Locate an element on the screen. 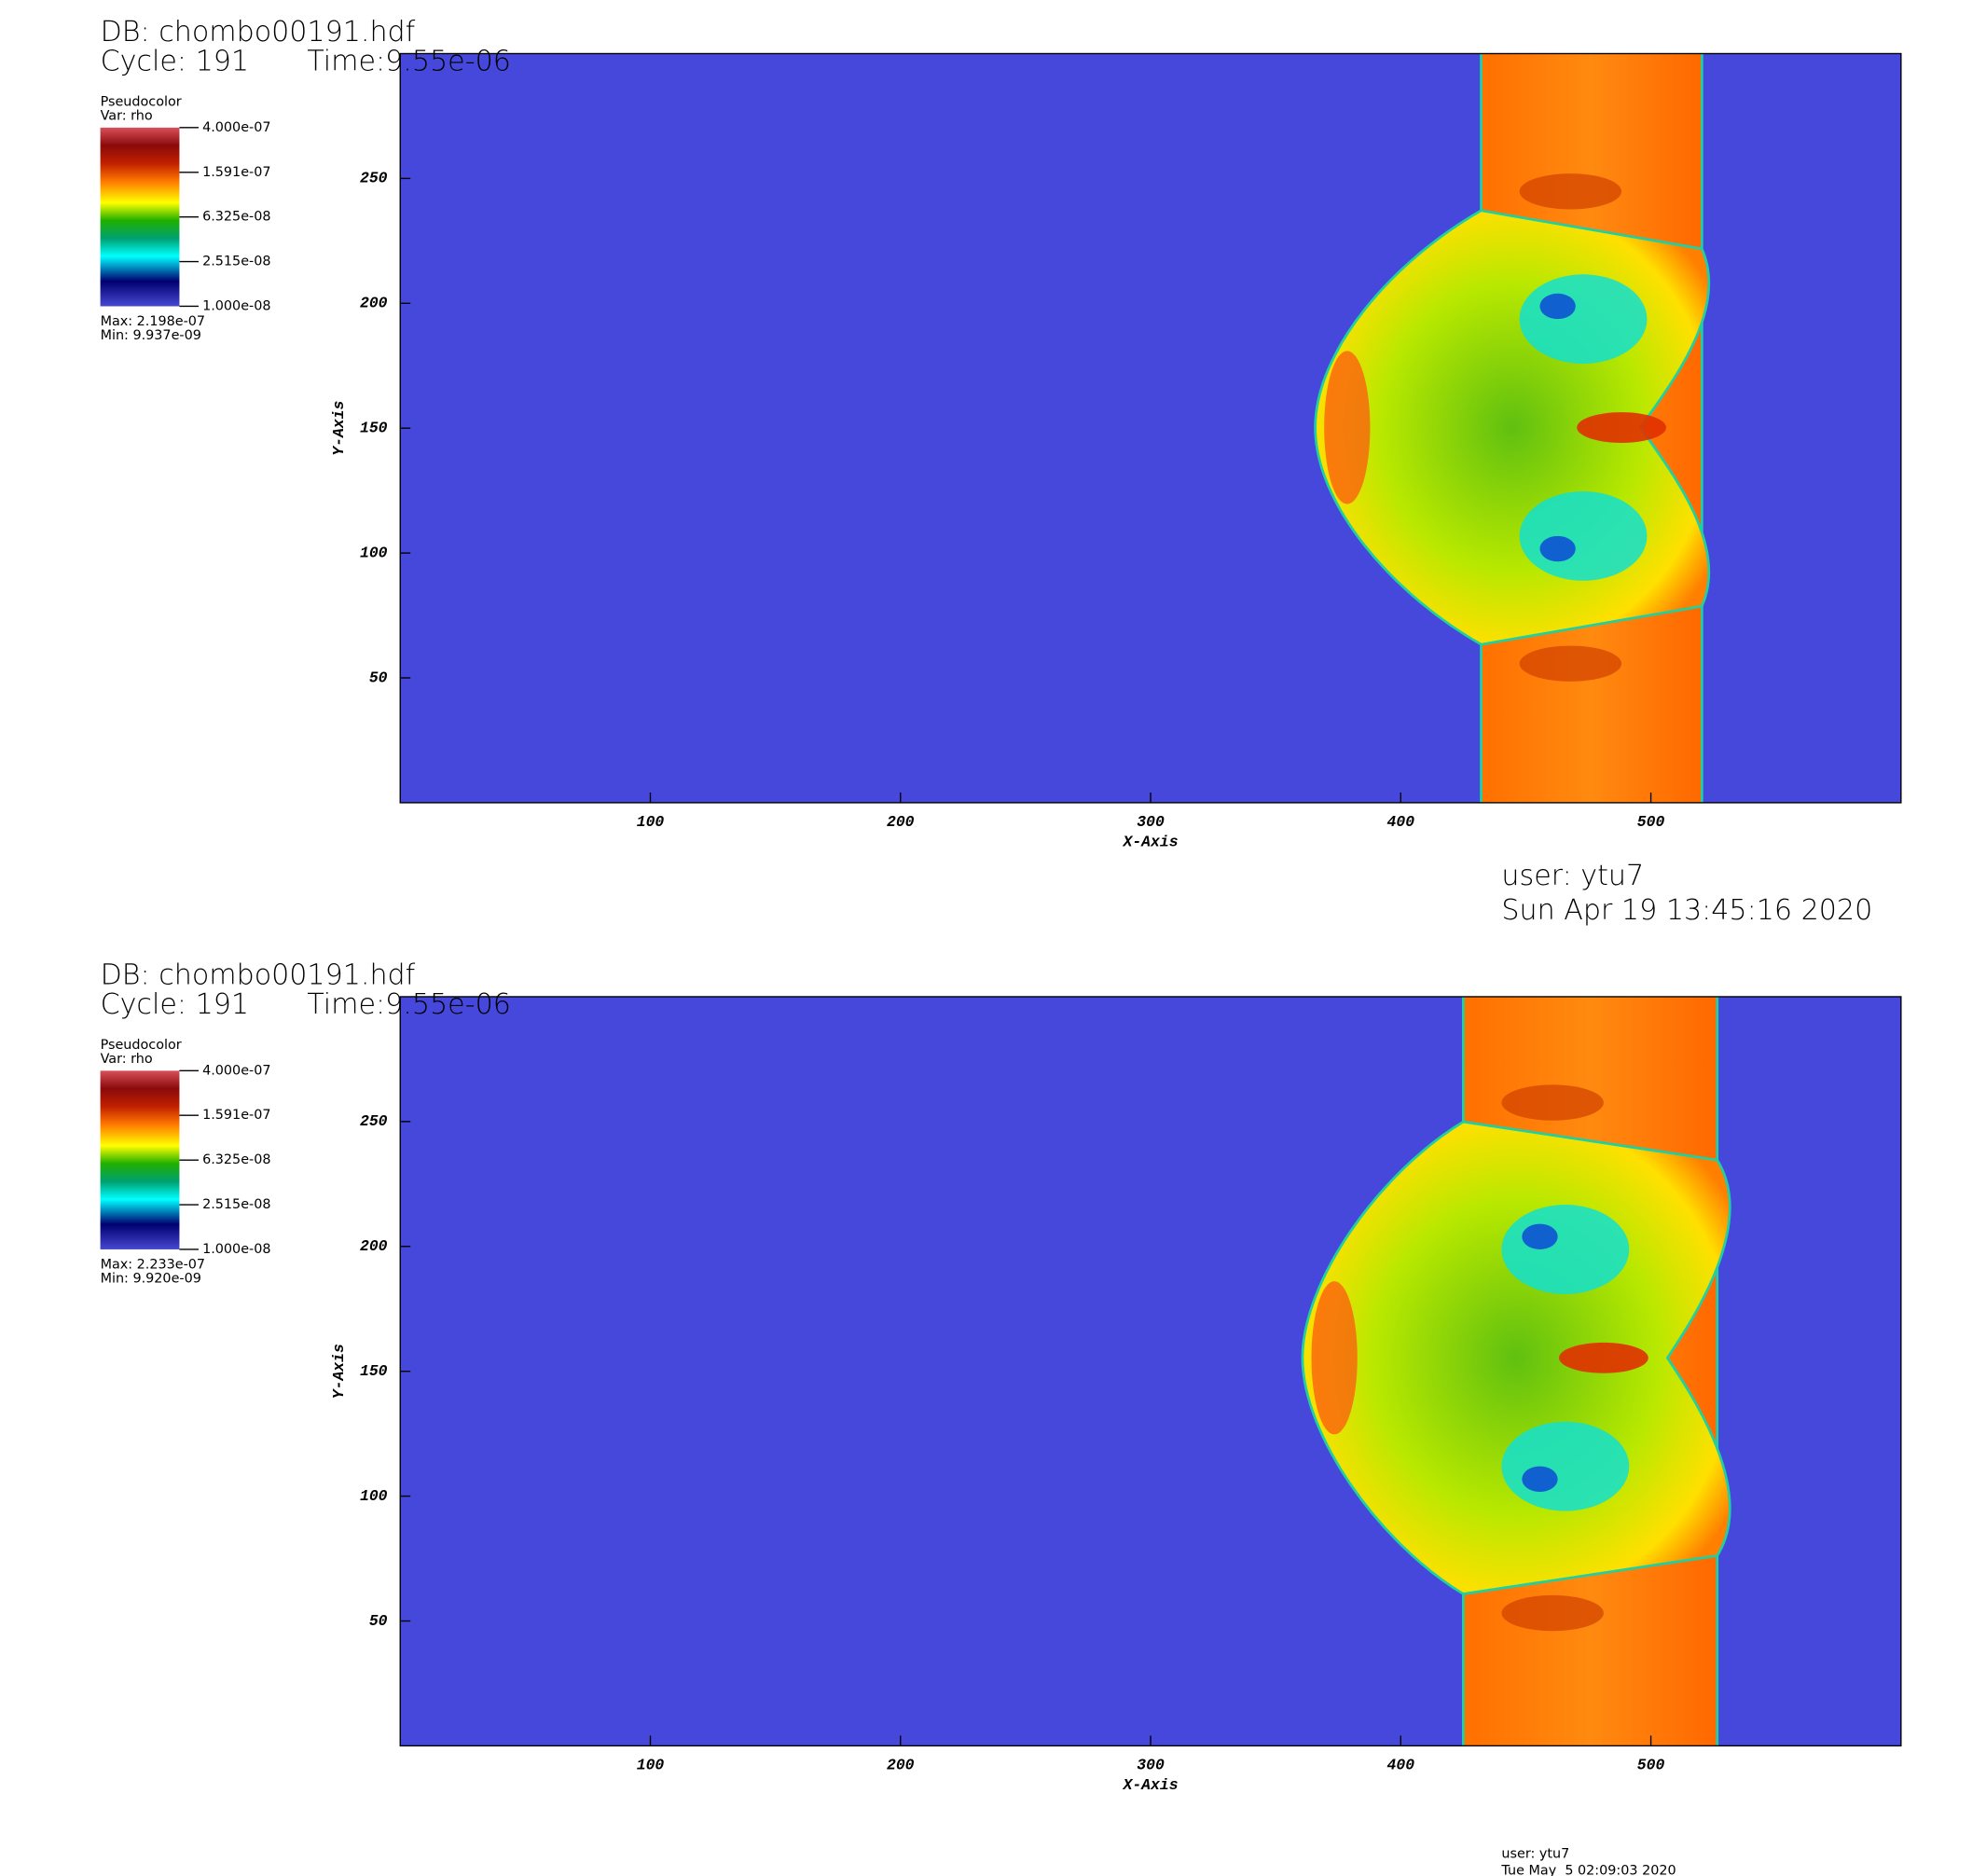 This screenshot has width=1986, height=1876. legend-max: Max: 2.233e-07 is located at coordinates (153, 1264).